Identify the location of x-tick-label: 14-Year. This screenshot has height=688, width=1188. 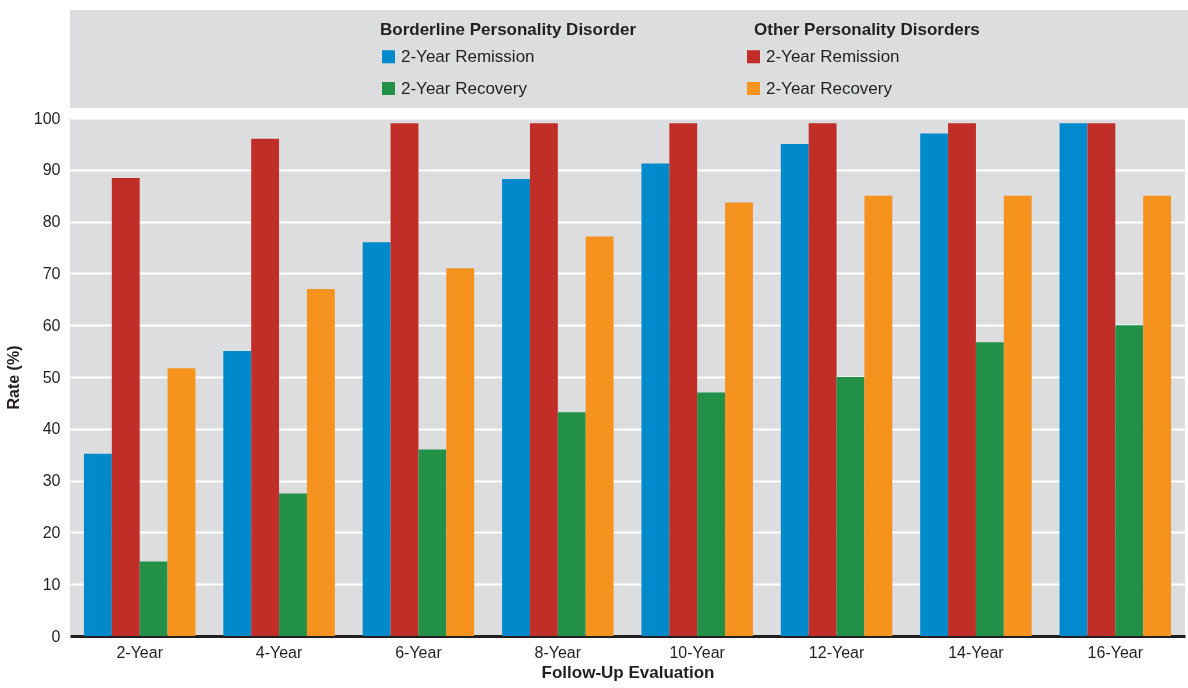
(976, 652).